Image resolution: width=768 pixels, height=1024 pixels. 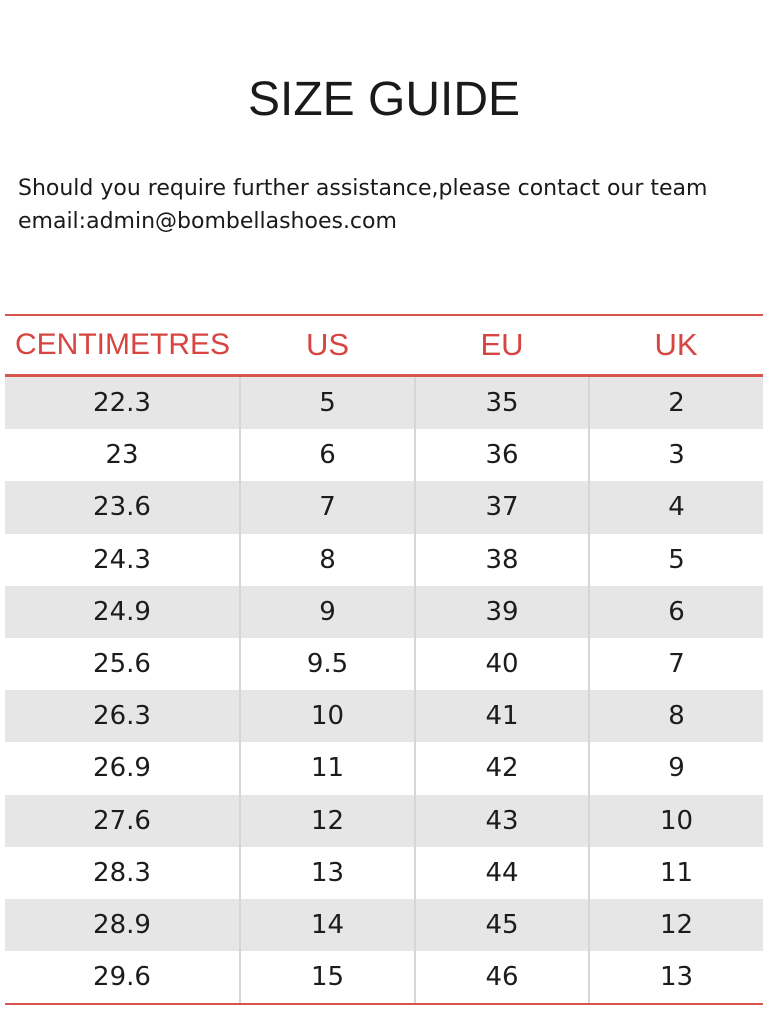 I want to click on uk-cell: 9, so click(x=675, y=768).